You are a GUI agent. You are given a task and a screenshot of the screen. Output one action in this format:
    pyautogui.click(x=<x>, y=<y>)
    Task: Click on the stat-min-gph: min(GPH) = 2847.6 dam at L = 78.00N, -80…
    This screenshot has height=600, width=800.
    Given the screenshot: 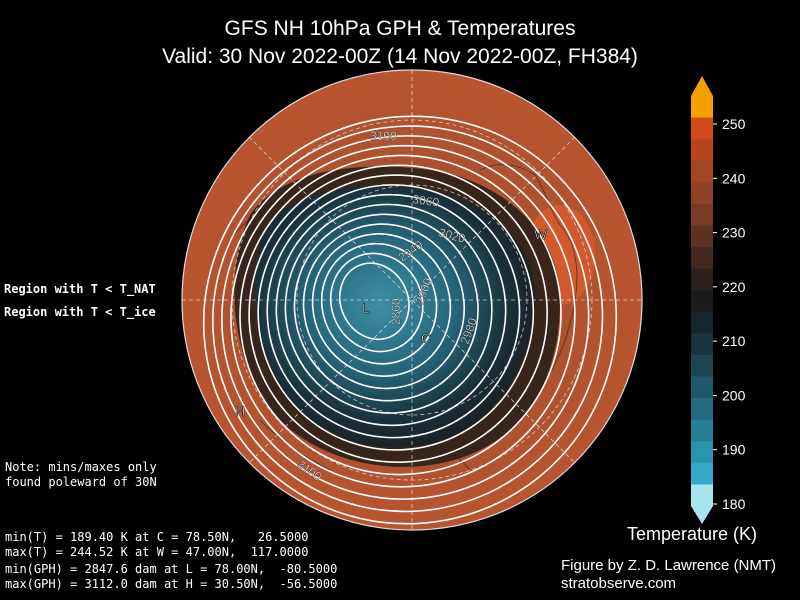 What is the action you would take?
    pyautogui.click(x=171, y=569)
    